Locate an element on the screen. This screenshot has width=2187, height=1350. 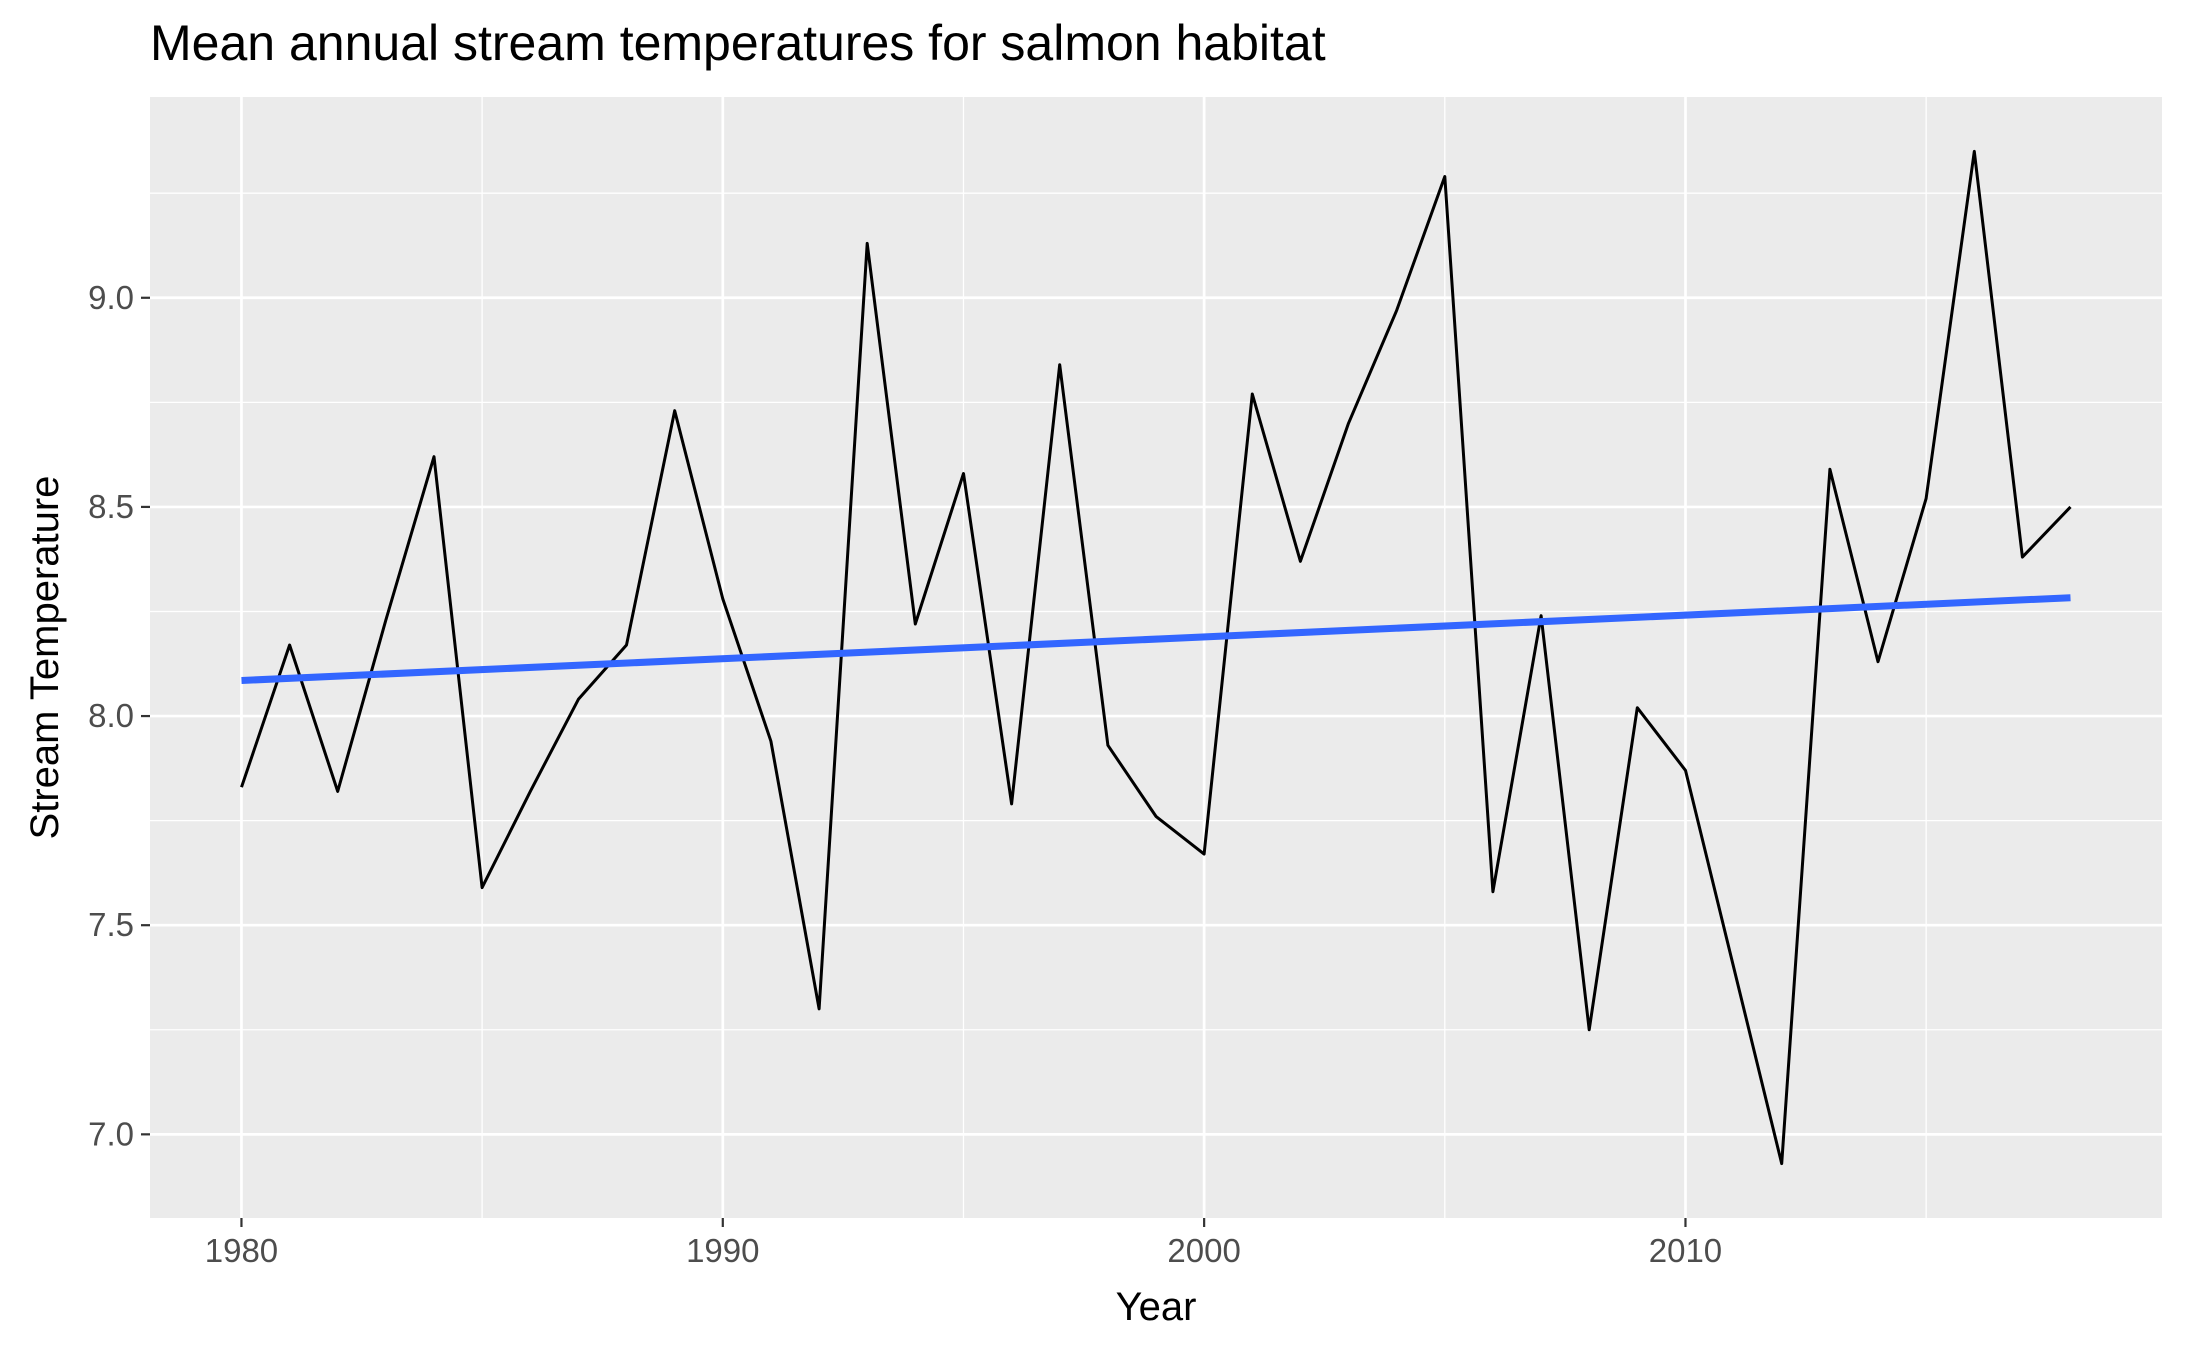
y-axis-title: Stream Temperature is located at coordinates (45, 658).